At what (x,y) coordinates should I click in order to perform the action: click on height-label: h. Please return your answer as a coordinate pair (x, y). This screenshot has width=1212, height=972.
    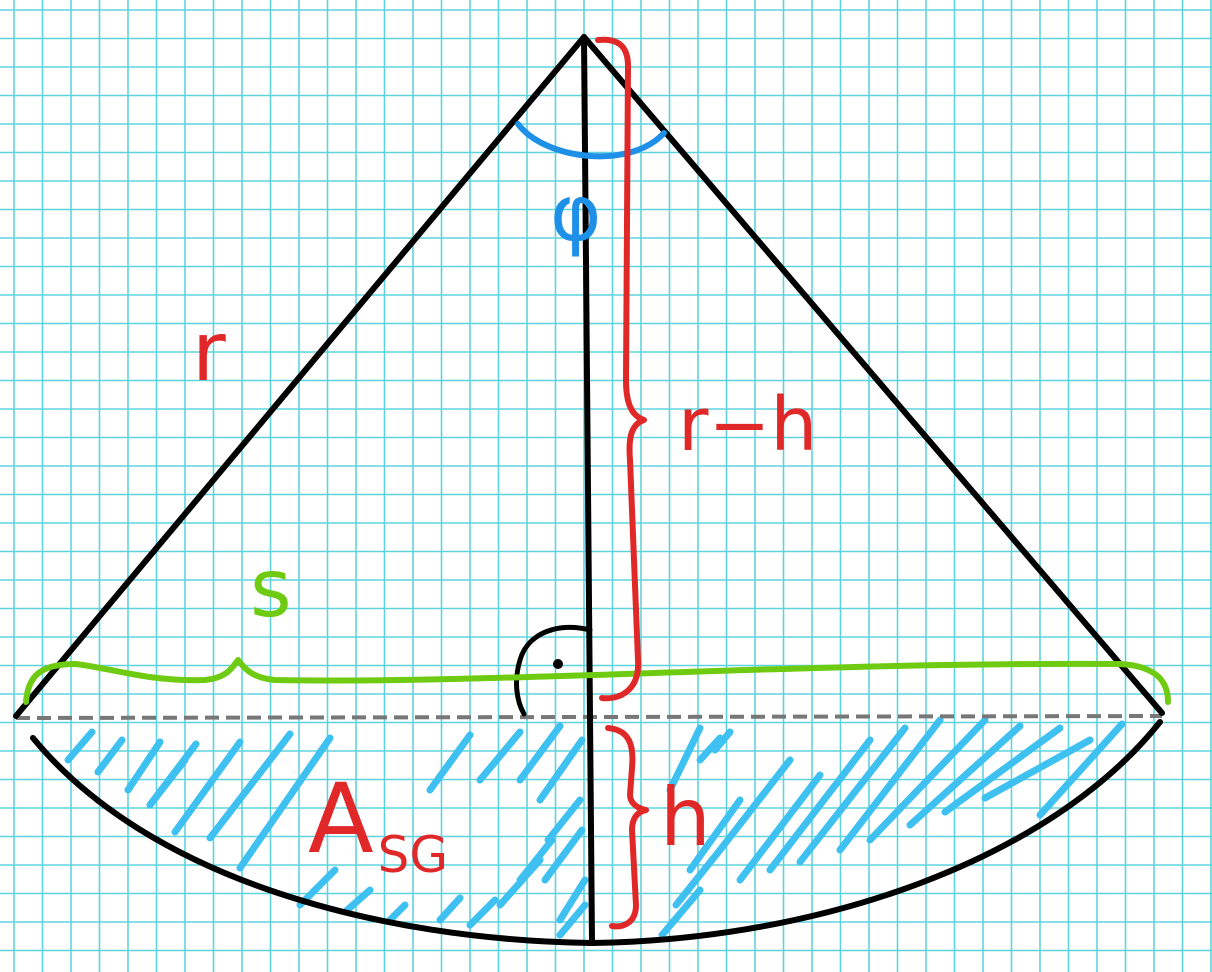
    Looking at the image, I should click on (685, 817).